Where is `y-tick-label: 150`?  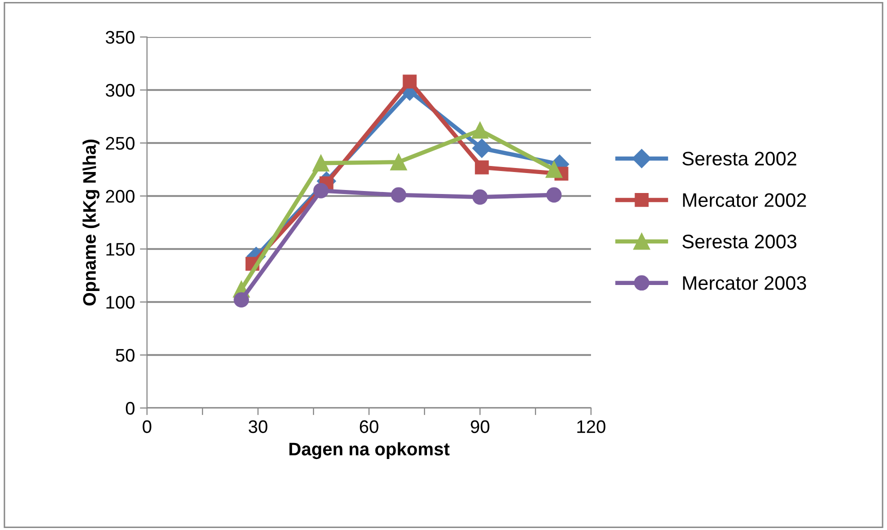 y-tick-label: 150 is located at coordinates (120, 249).